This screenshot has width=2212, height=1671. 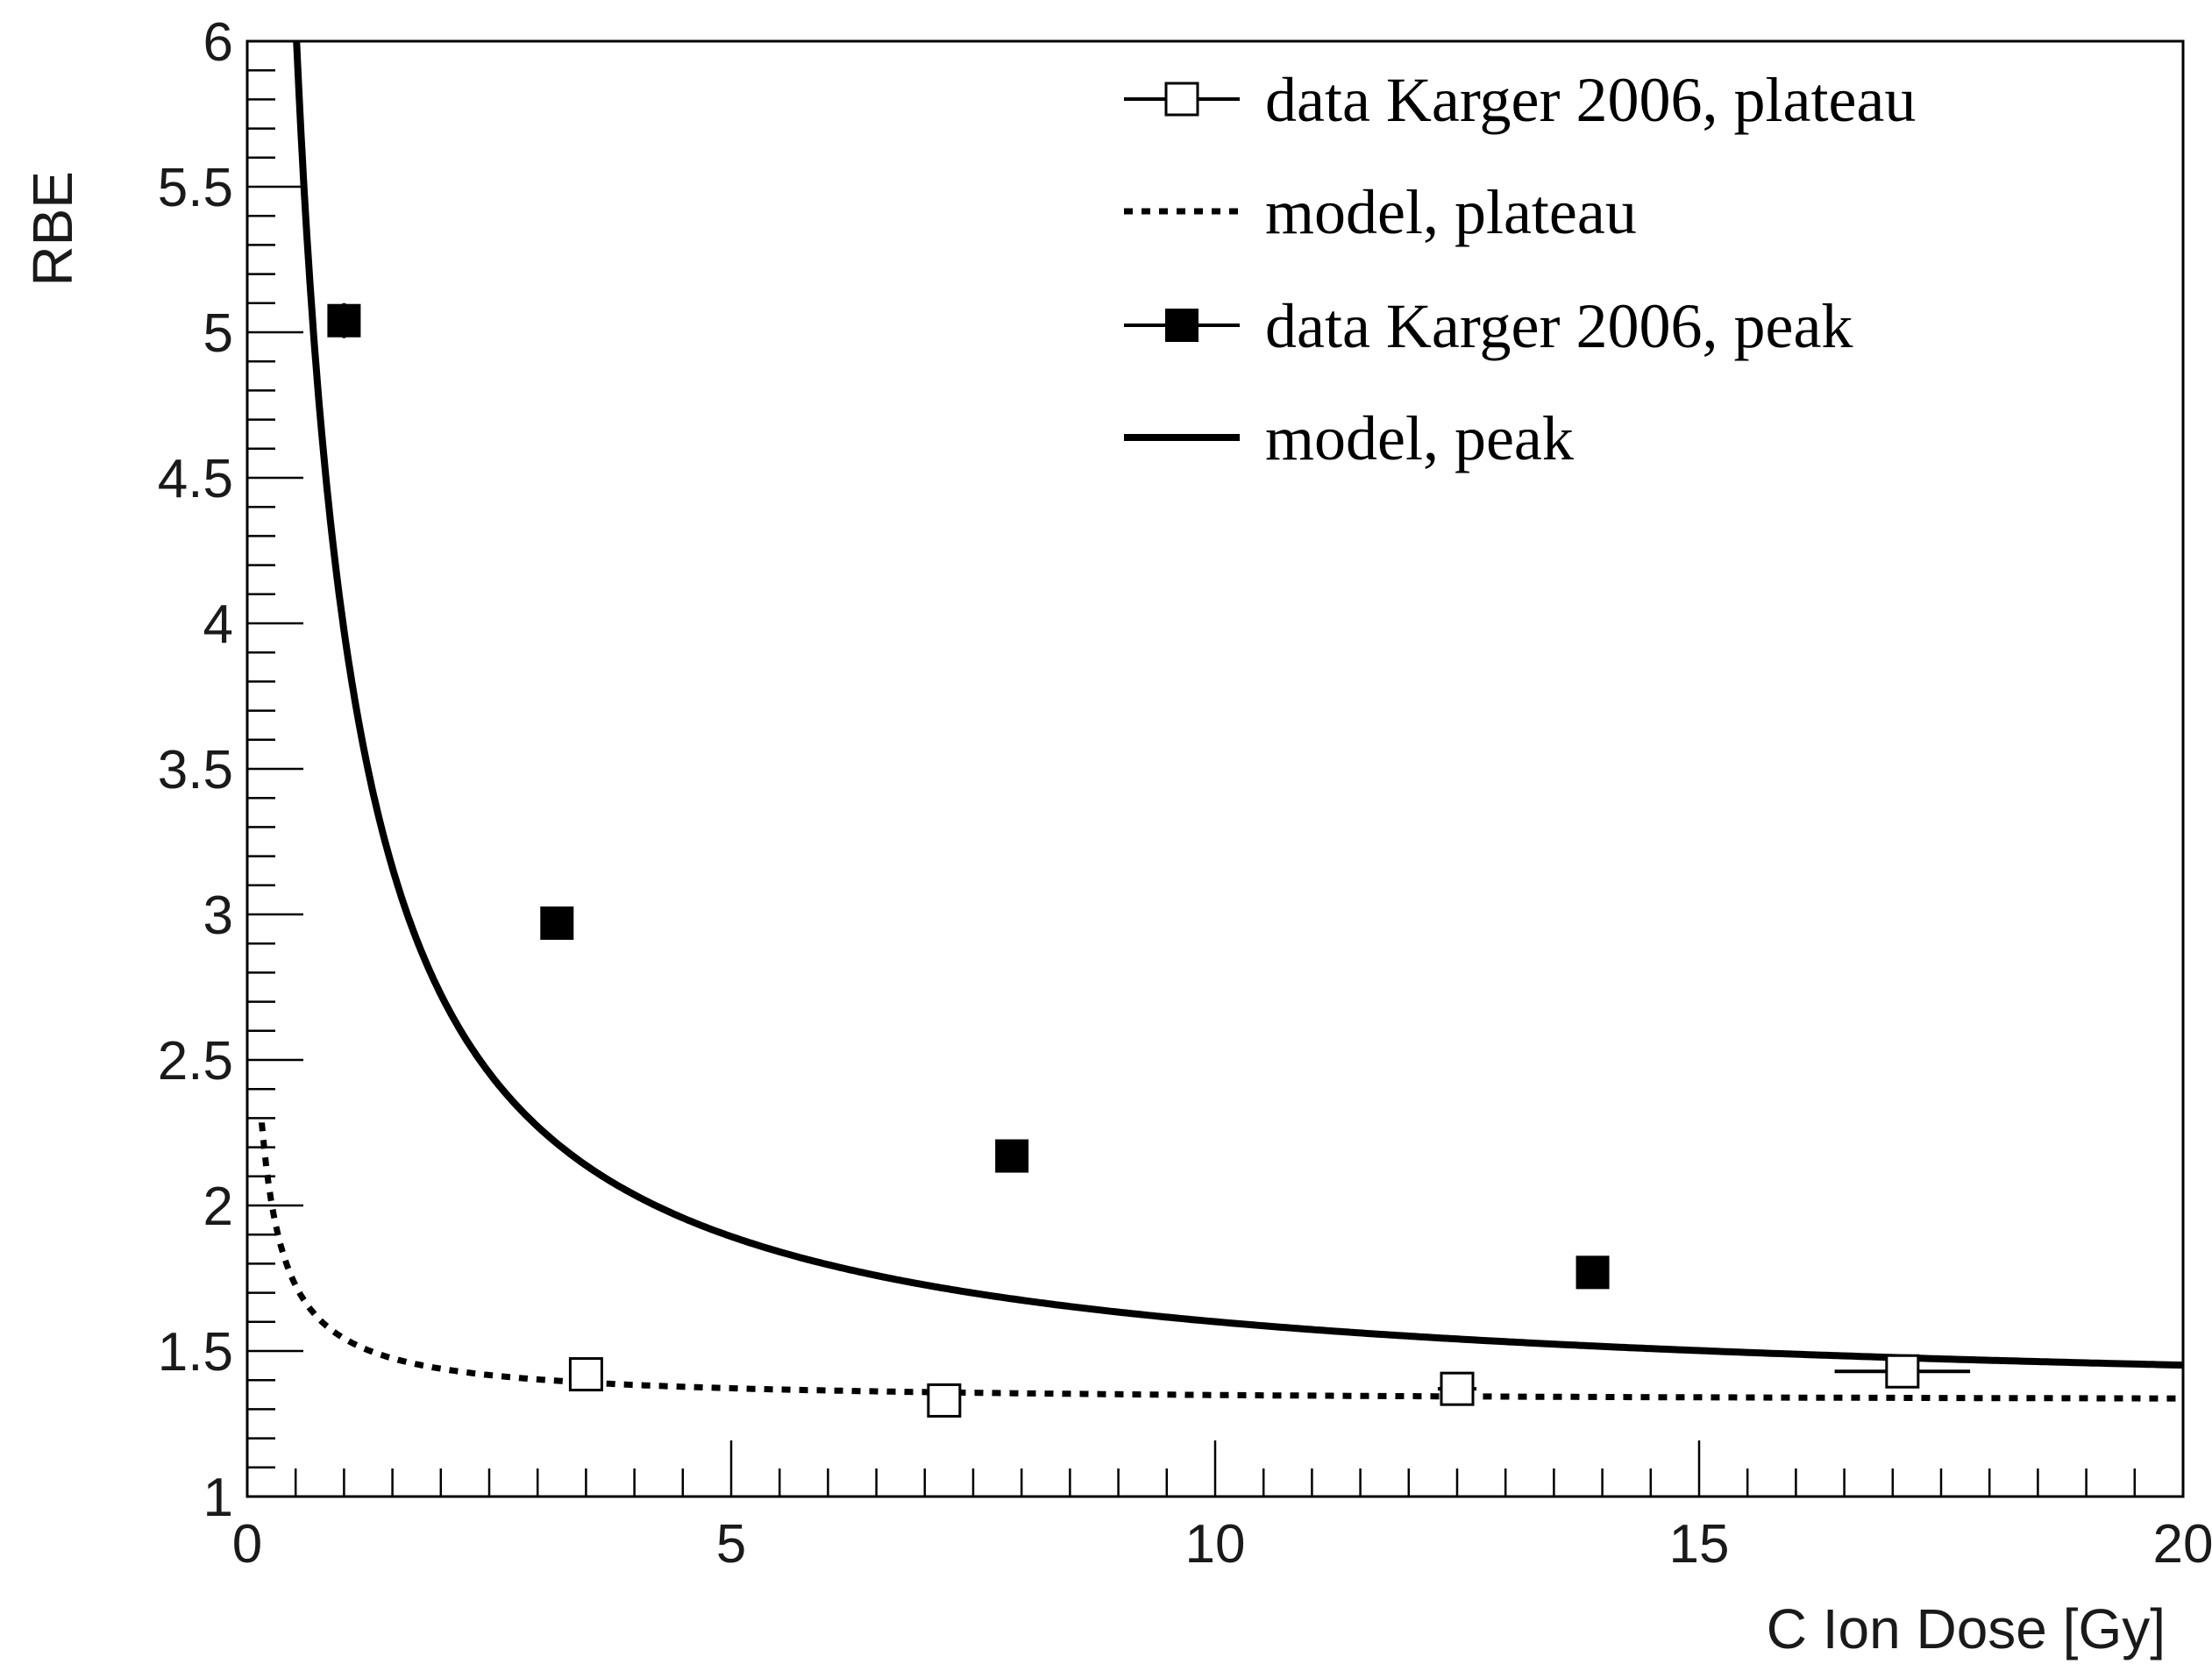 What do you see at coordinates (1559, 326) in the screenshot?
I see `legend-label: data Karger 2006, peak` at bounding box center [1559, 326].